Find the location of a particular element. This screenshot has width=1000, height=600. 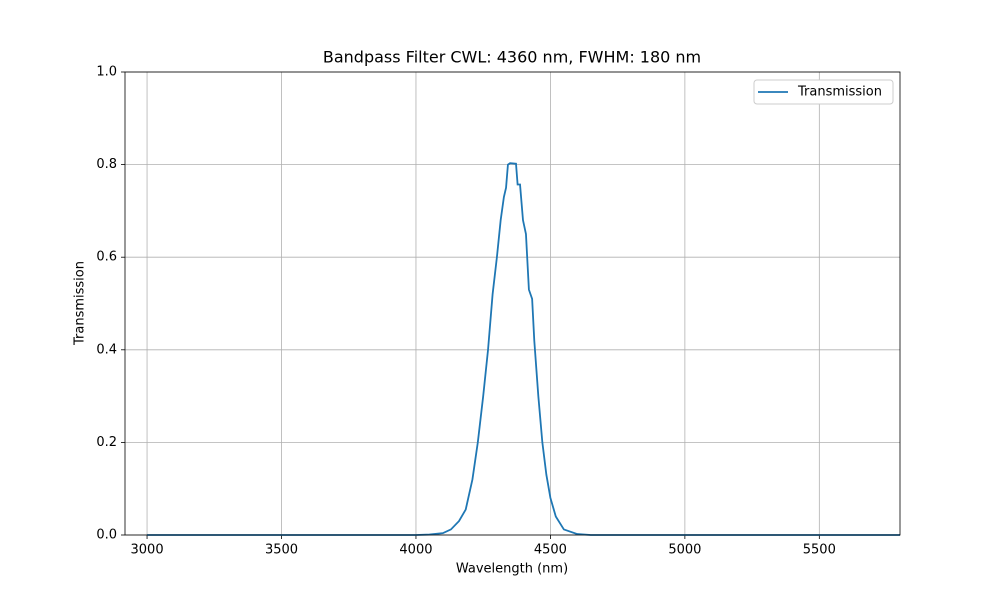

legend-box is located at coordinates (823, 92).